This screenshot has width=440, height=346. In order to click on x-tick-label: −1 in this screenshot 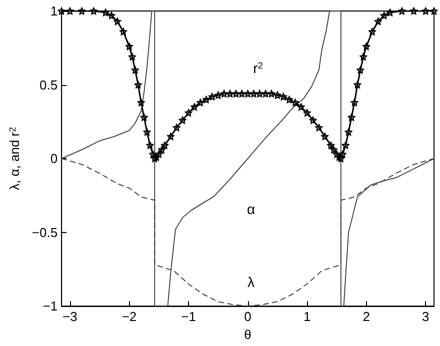, I will do `click(188, 316)`.